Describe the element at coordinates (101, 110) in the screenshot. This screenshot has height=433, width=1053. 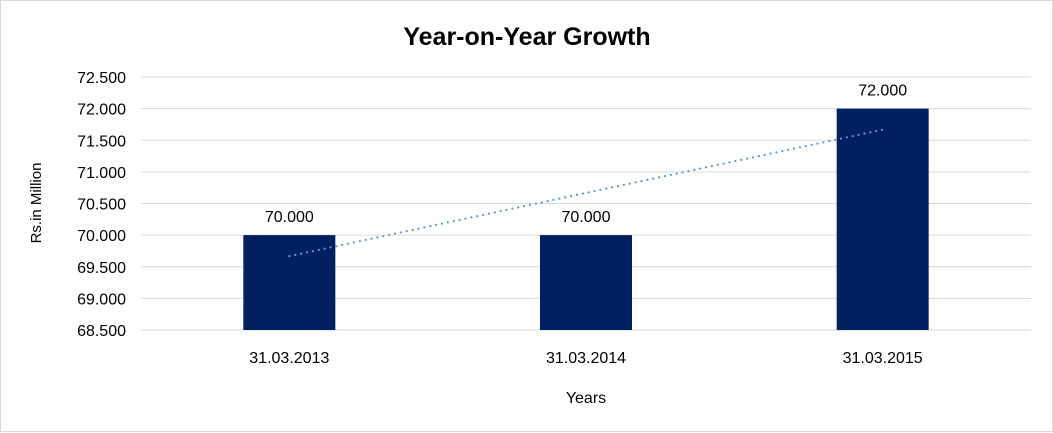
I see `y-tick-label: 72.000` at that location.